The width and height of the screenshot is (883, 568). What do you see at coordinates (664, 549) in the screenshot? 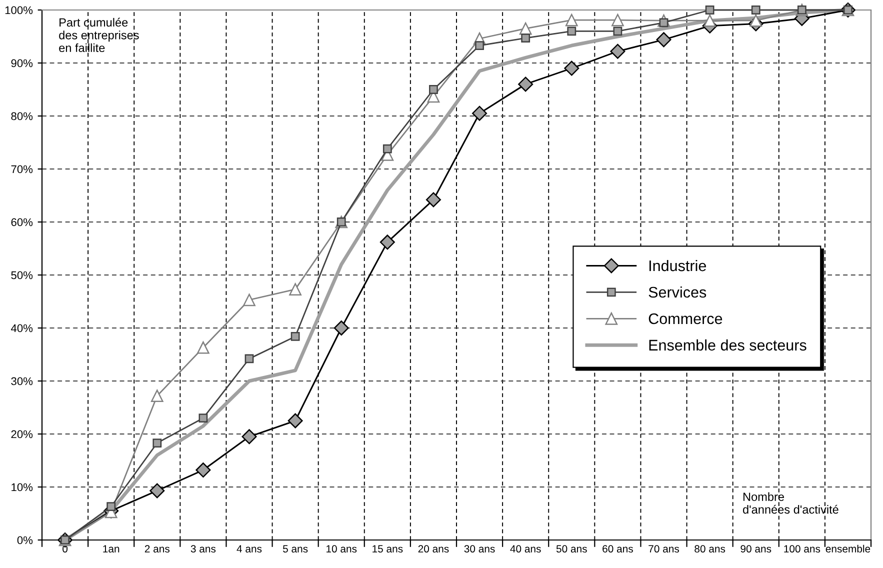
I see `x-tick-label: 70 ans` at bounding box center [664, 549].